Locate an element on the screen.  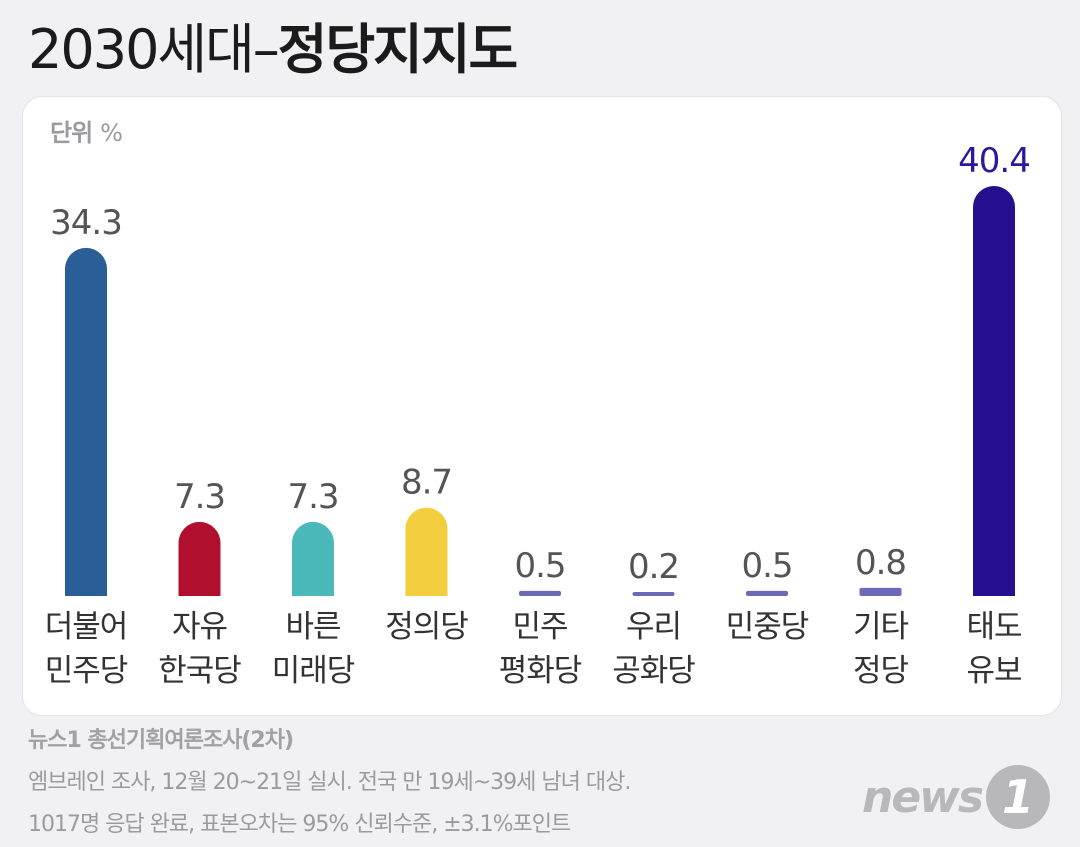
logo-mark-text: 1 is located at coordinates (1018, 797).